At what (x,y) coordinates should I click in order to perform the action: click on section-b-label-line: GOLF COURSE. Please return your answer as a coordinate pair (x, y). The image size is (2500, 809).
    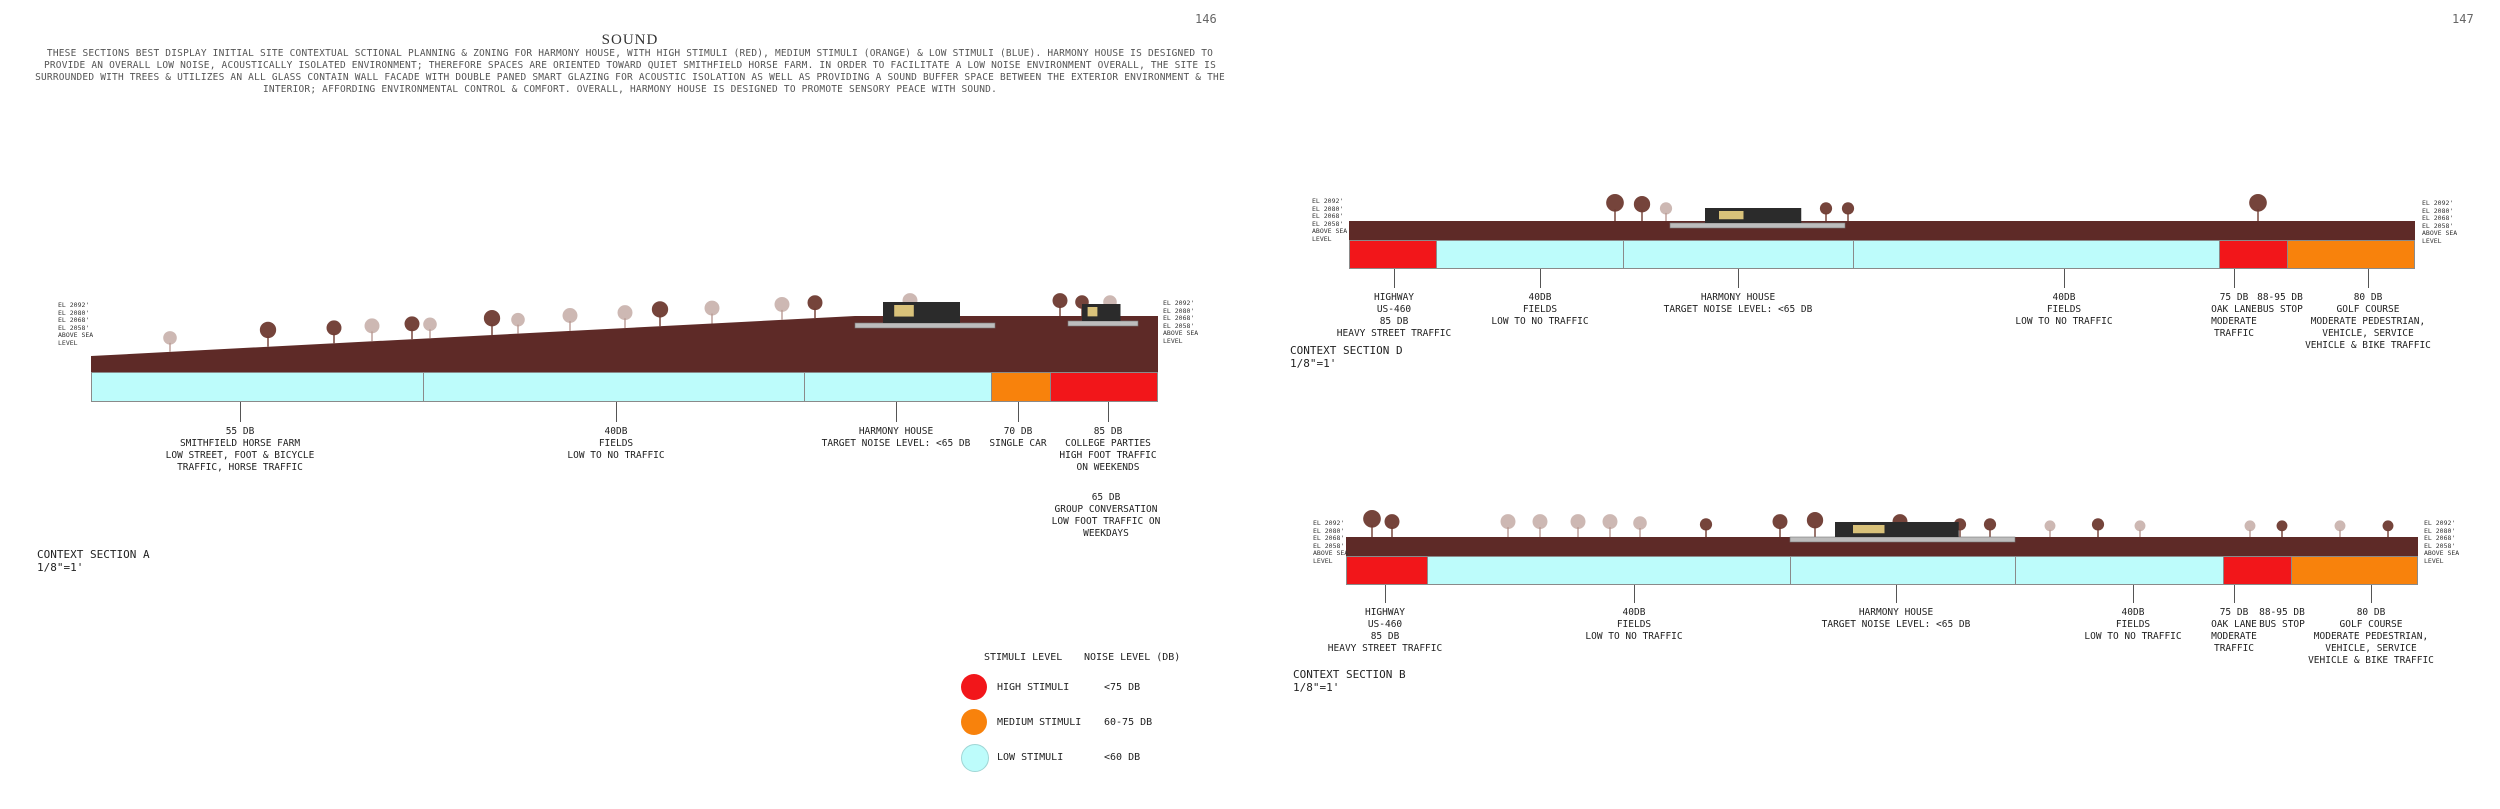
    Looking at the image, I should click on (2371, 624).